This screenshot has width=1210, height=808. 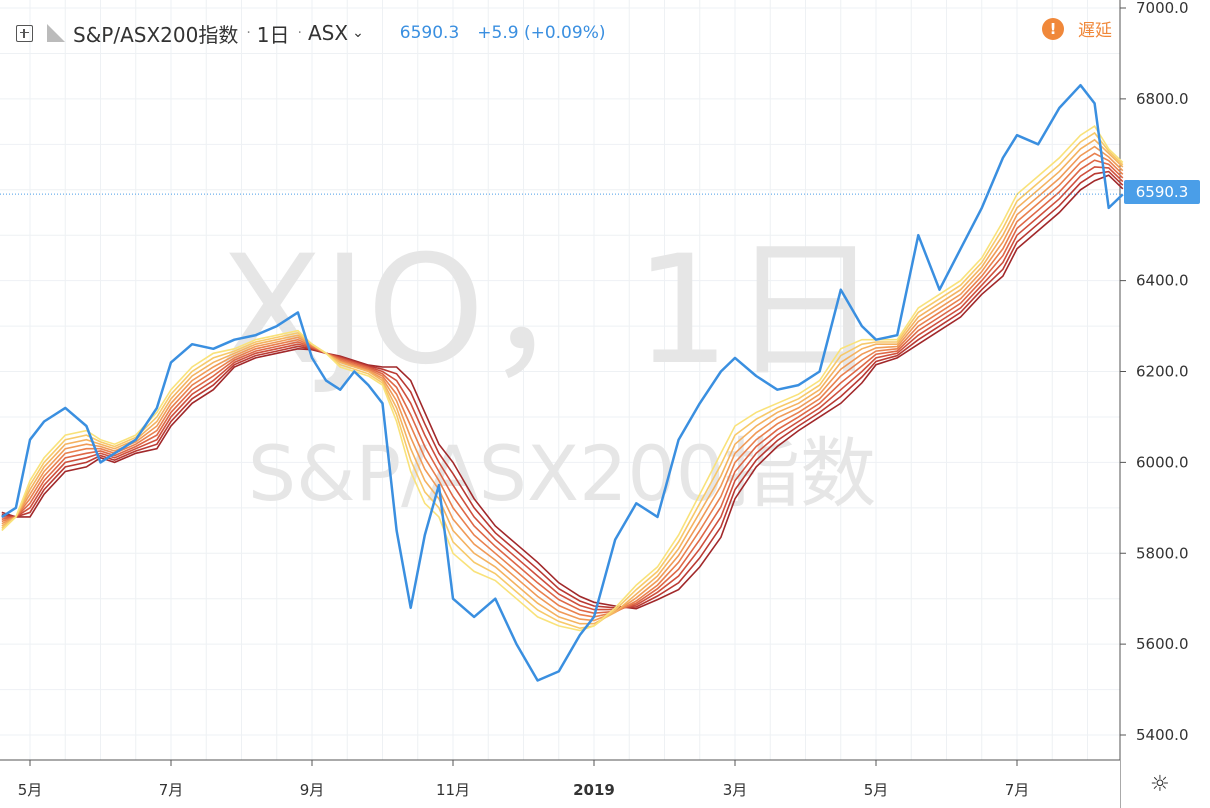 What do you see at coordinates (156, 34) in the screenshot?
I see `symbol-name: S&P/ASX200指数` at bounding box center [156, 34].